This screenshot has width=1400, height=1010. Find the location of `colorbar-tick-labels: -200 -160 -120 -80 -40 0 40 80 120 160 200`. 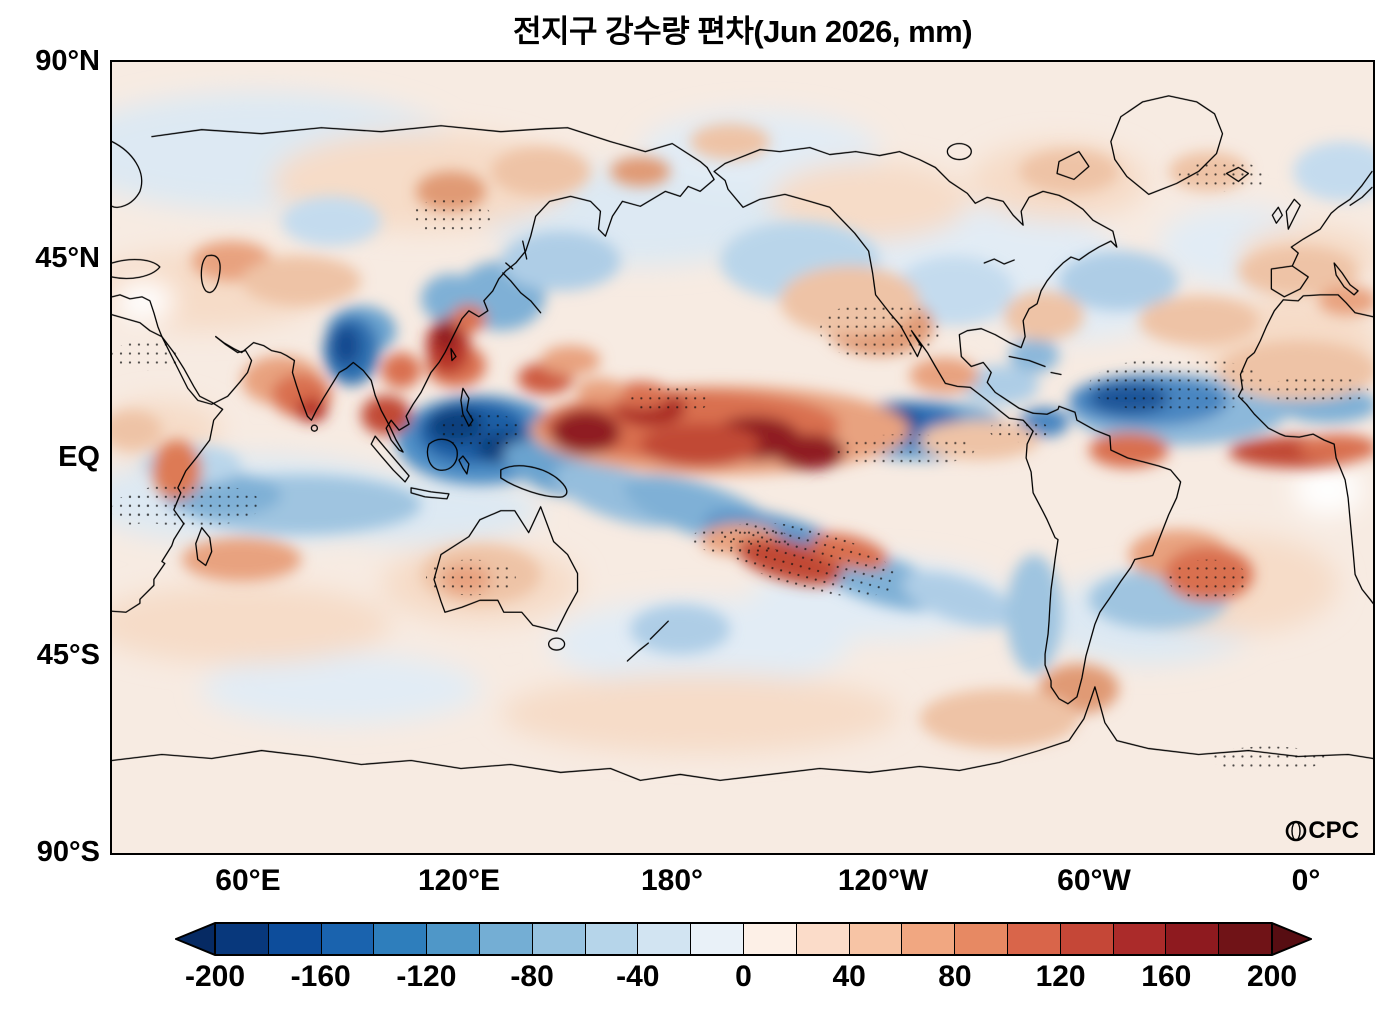

colorbar-tick-labels: -200 -160 -120 -80 -40 0 40 80 120 160 200 is located at coordinates (741, 981).